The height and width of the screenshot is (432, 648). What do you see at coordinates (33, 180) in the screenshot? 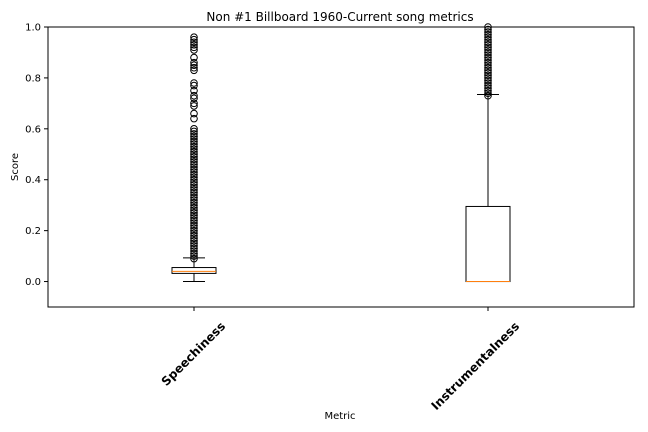
I see `y-tick-label: 0.4` at bounding box center [33, 180].